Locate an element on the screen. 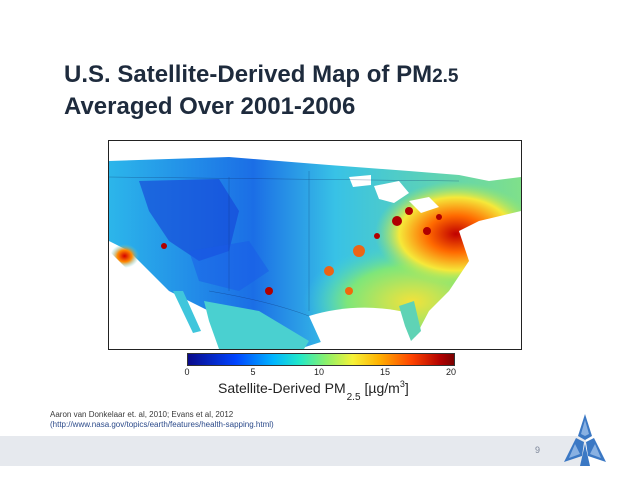  title-line-2: Averaged Over 2001-2006 is located at coordinates (210, 106).